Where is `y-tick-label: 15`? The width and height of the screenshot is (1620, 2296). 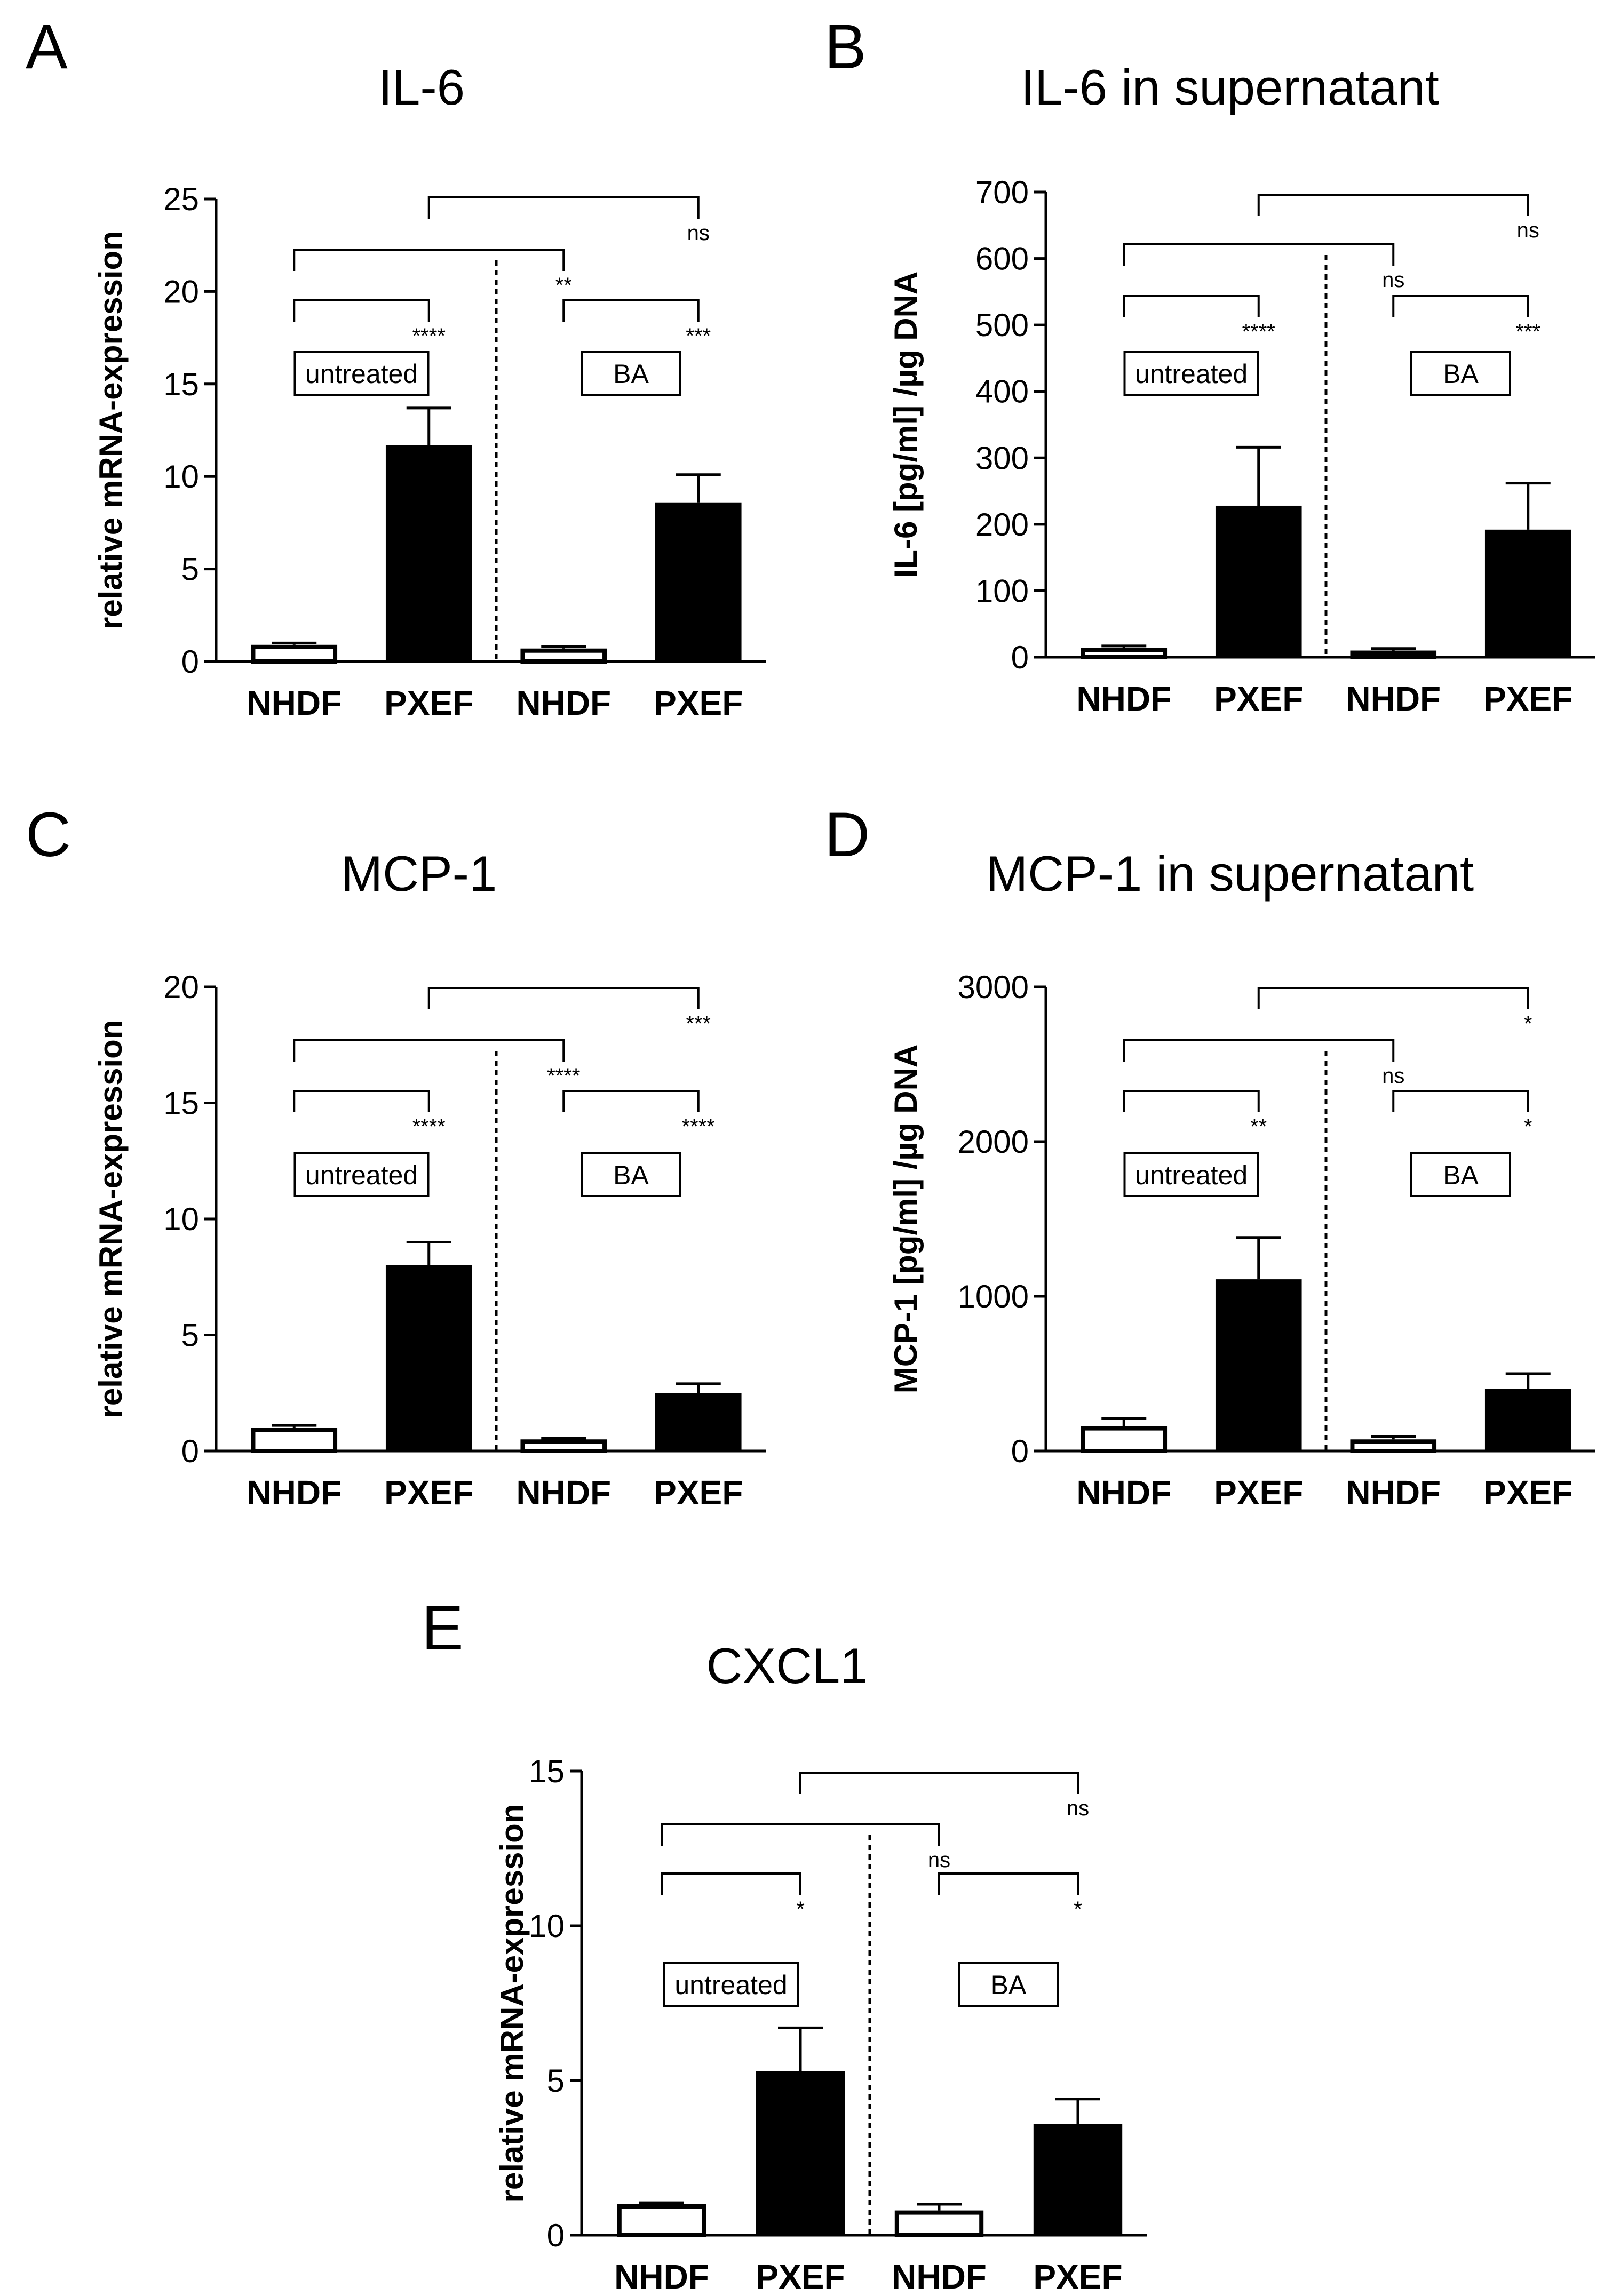 y-tick-label: 15 is located at coordinates (181, 1103).